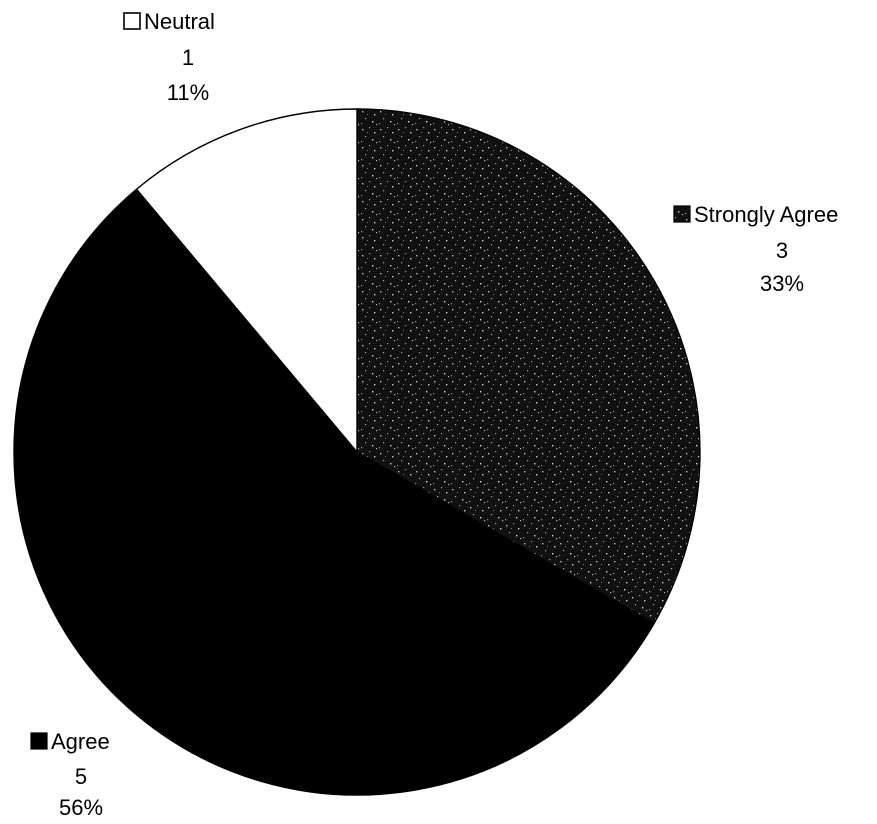  I want to click on slice-label-agree-value: 5, so click(81, 776).